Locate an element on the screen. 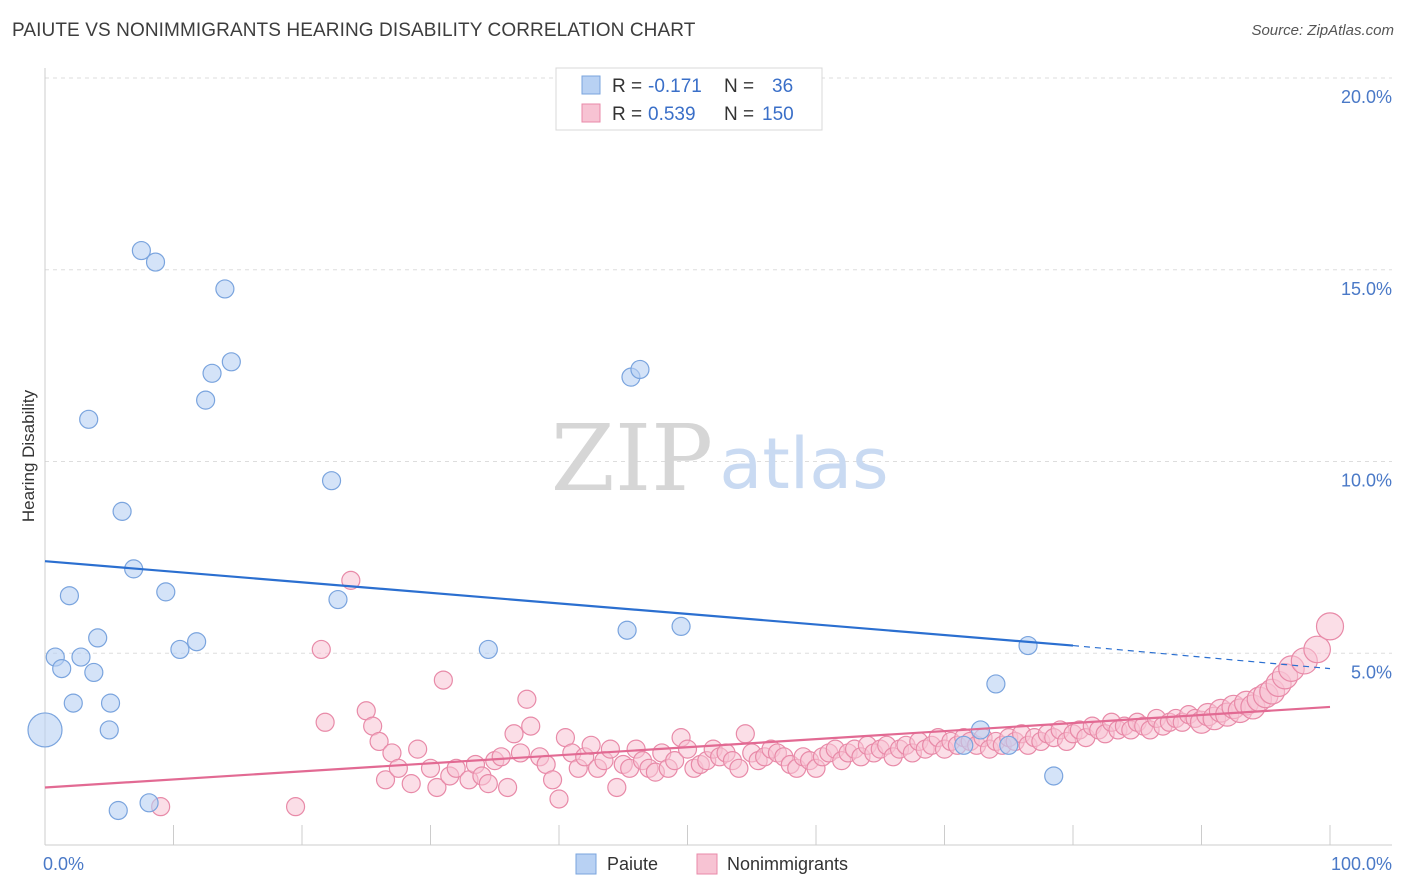  bottom-legend-swatch-paiute is located at coordinates (586, 864).